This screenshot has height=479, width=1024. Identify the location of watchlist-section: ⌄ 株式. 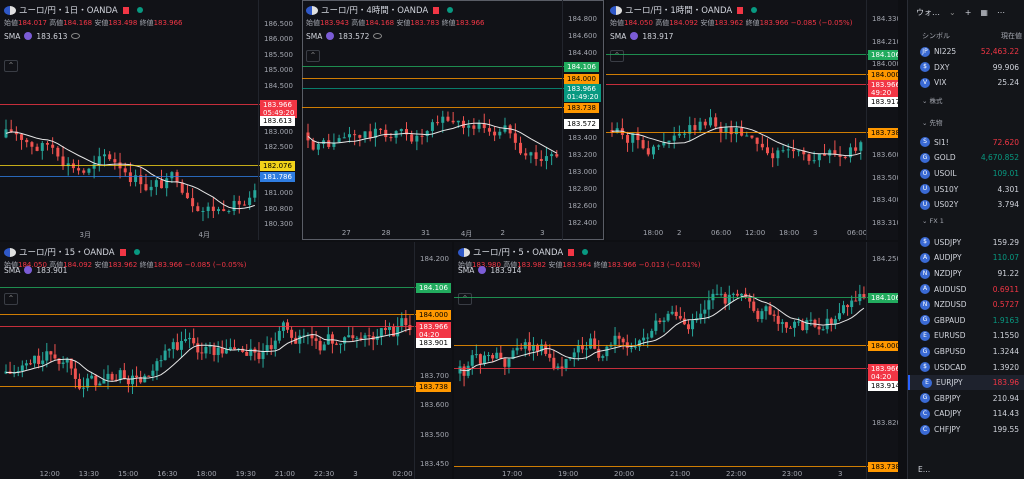
(932, 100).